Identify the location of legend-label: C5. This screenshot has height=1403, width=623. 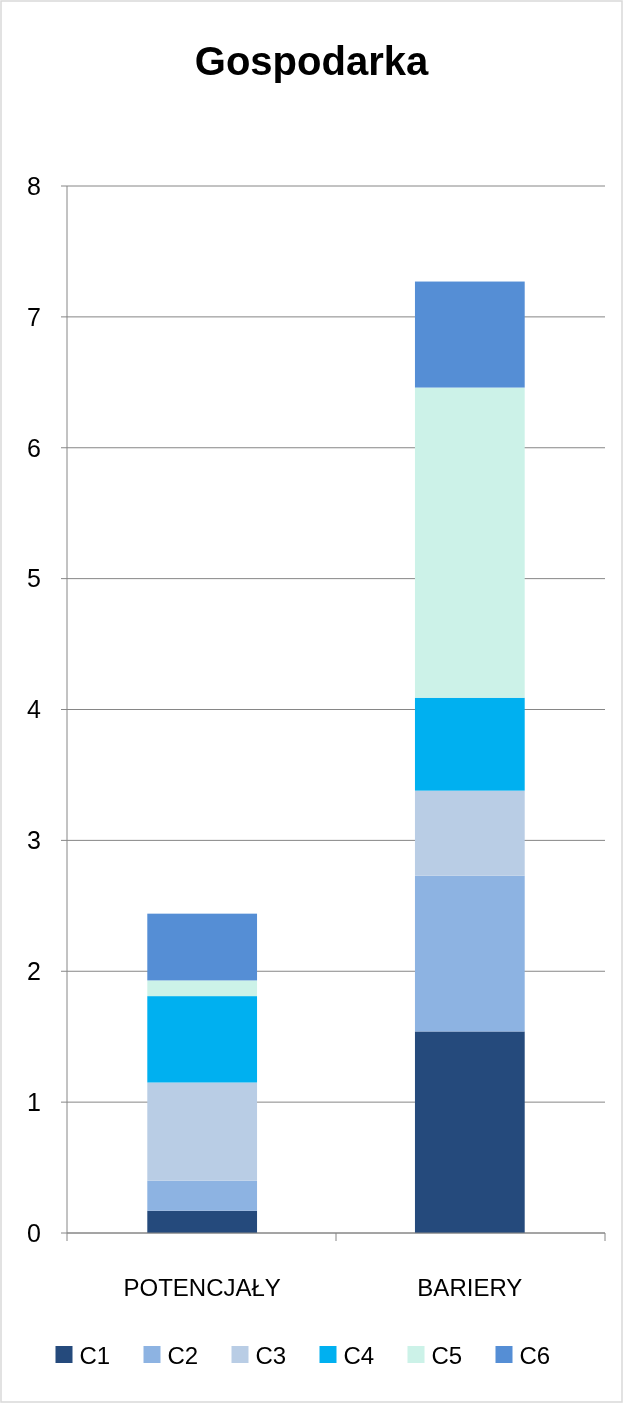
(447, 1356).